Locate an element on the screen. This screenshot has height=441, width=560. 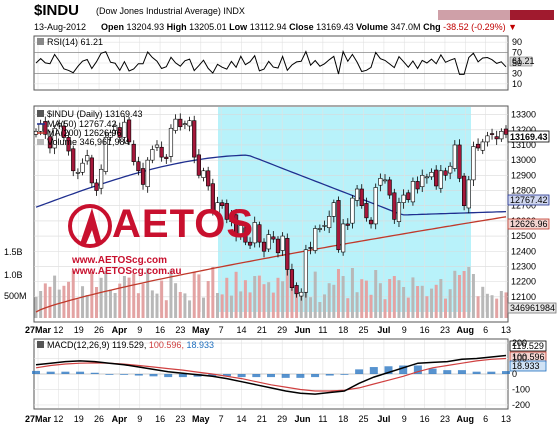
aetos-emblem-icon is located at coordinates (90, 226).